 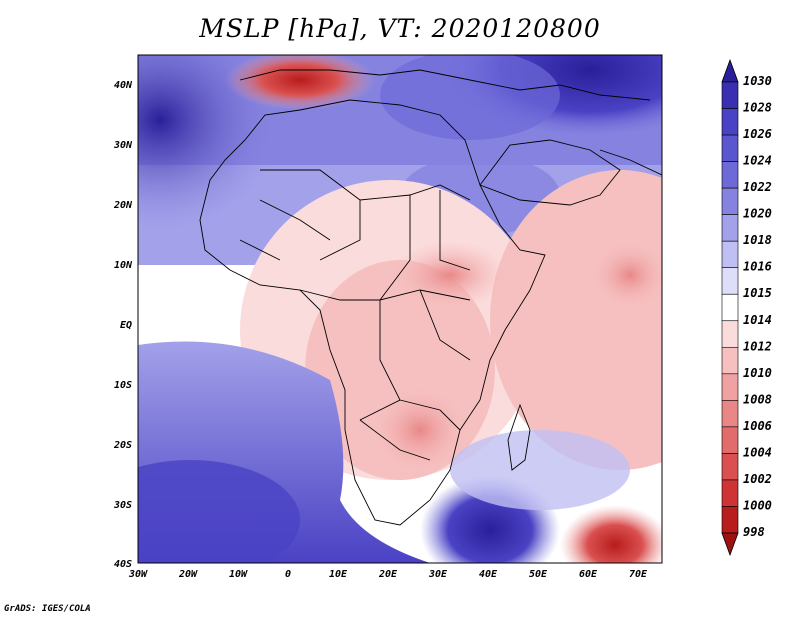 What do you see at coordinates (757, 187) in the screenshot?
I see `colorbar-level-label: 1022` at bounding box center [757, 187].